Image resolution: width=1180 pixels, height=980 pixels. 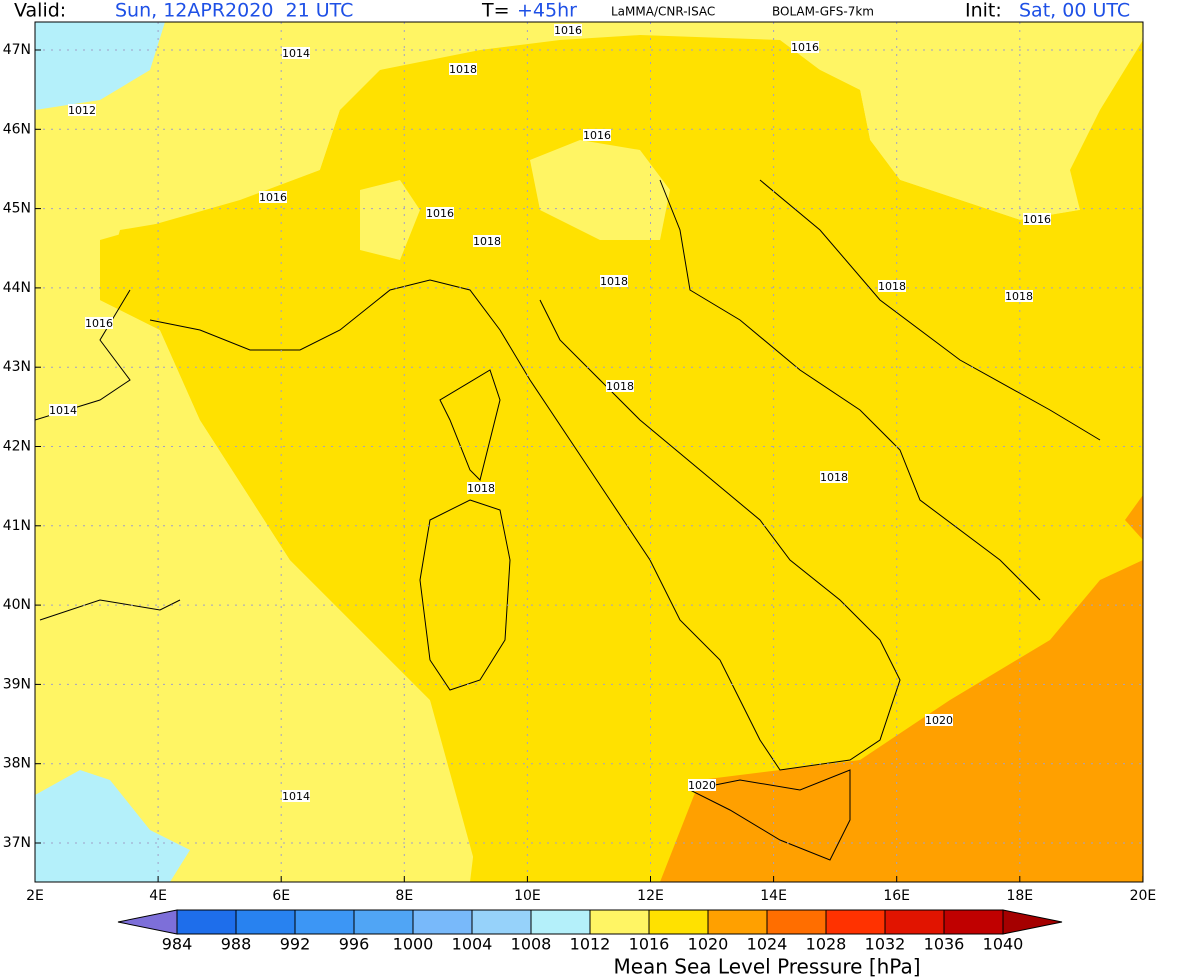 I want to click on lat-label: 37N, so click(x=17, y=843).